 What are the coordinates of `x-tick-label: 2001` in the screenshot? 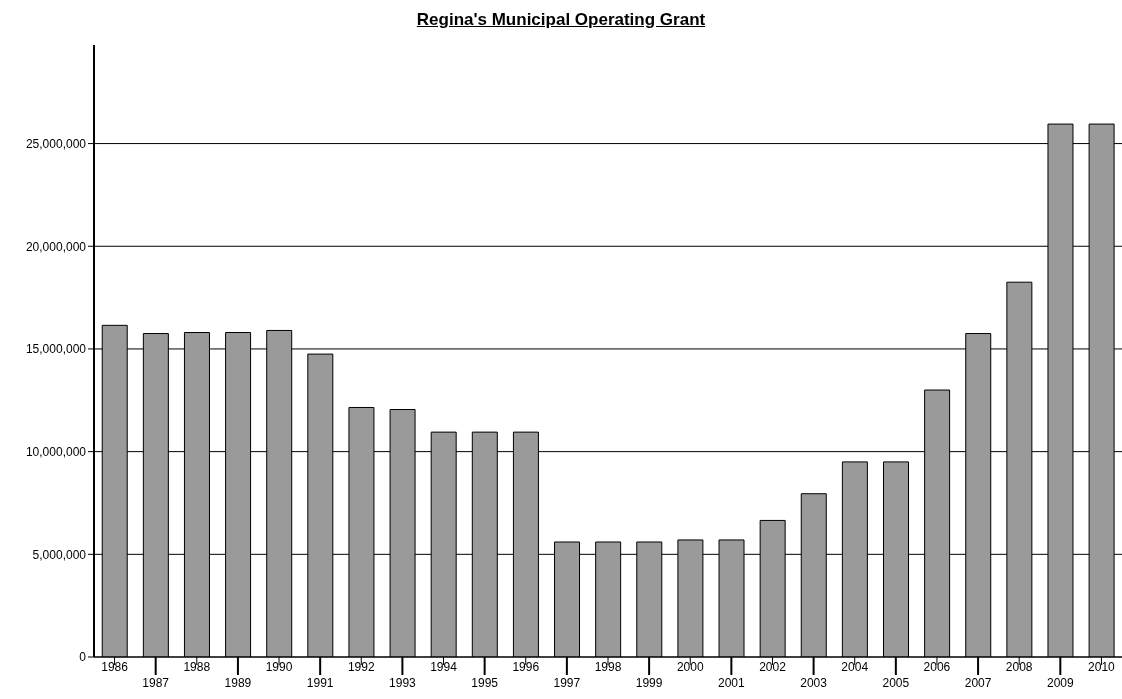 It's located at (732, 683).